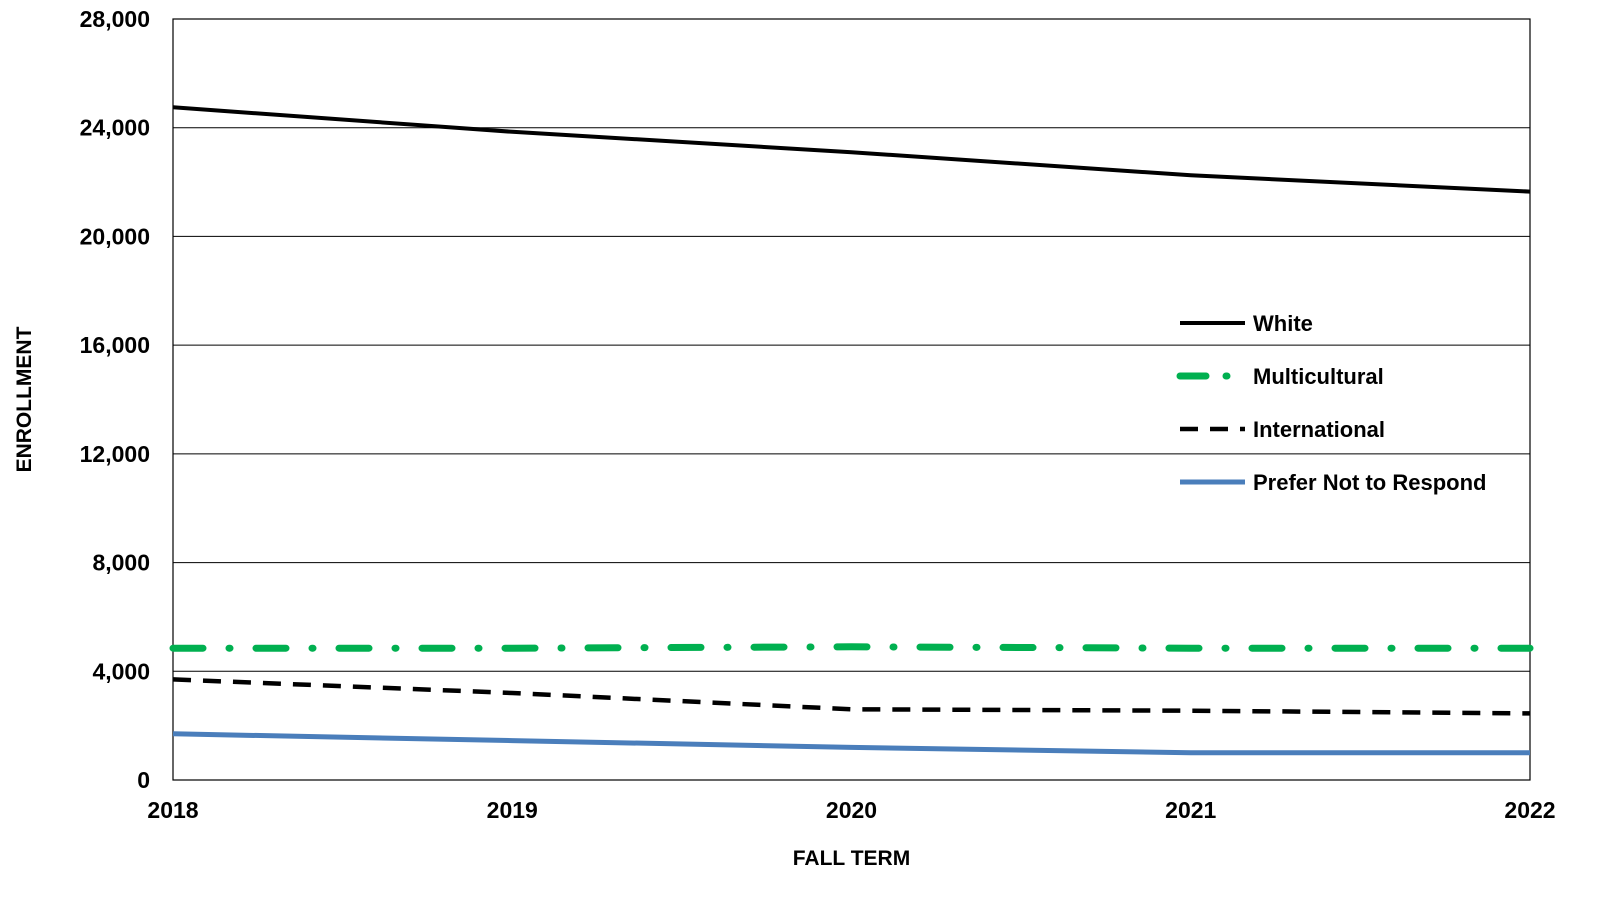  I want to click on x-tick-label: 2020, so click(851, 810).